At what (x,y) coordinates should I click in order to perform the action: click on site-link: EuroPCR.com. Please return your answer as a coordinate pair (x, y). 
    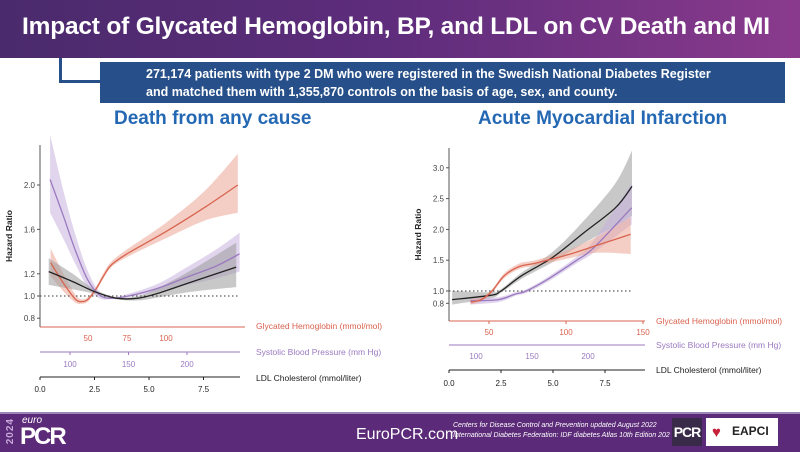
    Looking at the image, I should click on (407, 434).